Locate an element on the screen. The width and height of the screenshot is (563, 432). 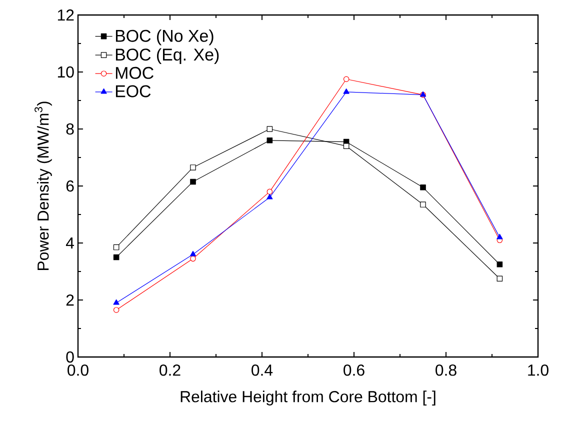
y-tick-label: 6 is located at coordinates (70, 186).